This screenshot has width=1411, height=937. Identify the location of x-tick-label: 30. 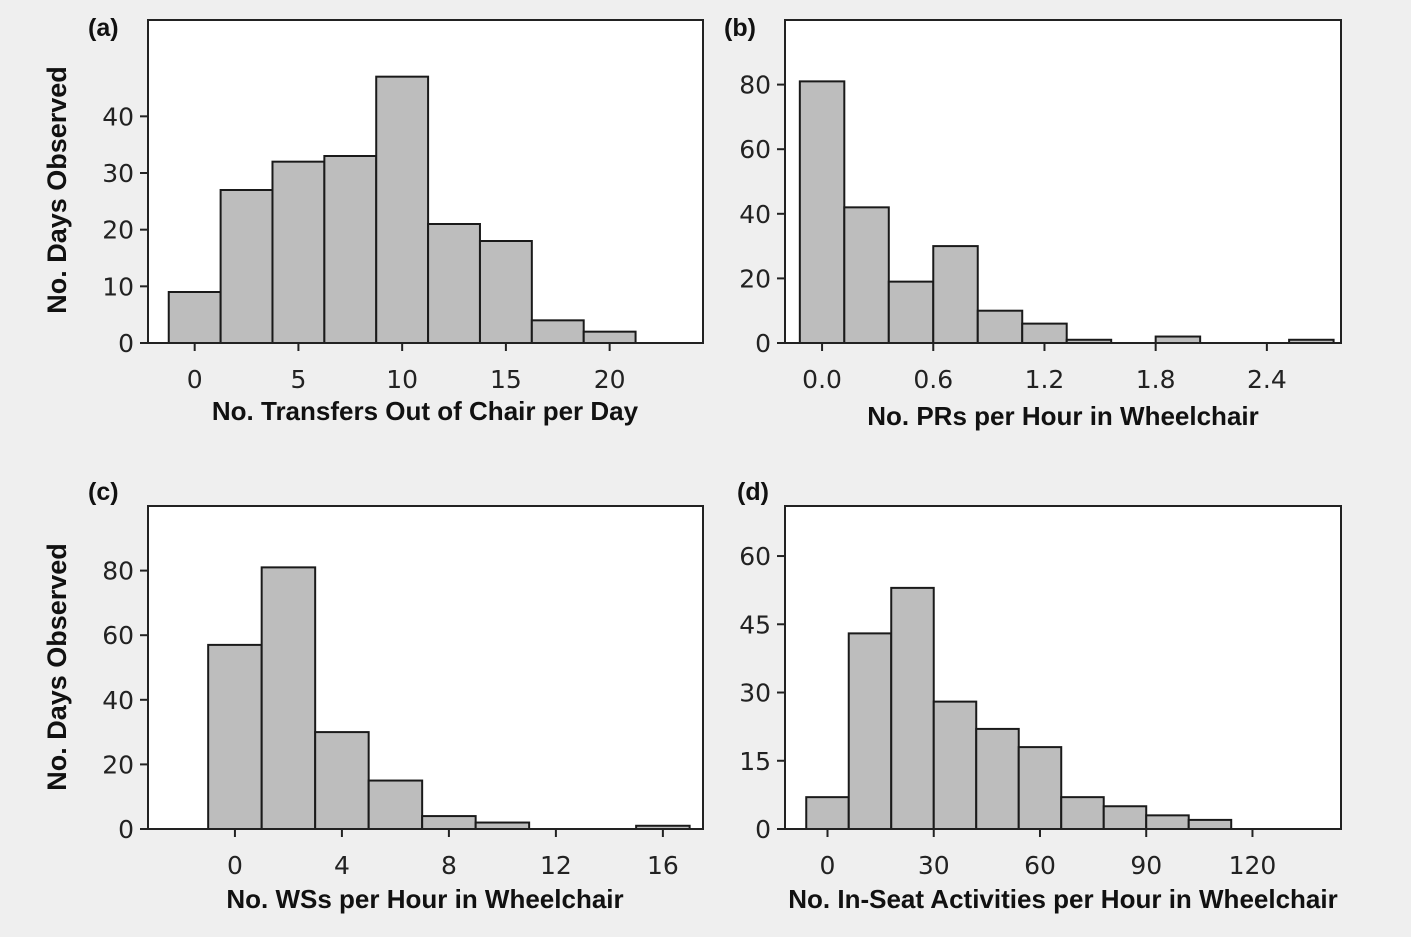
(934, 865).